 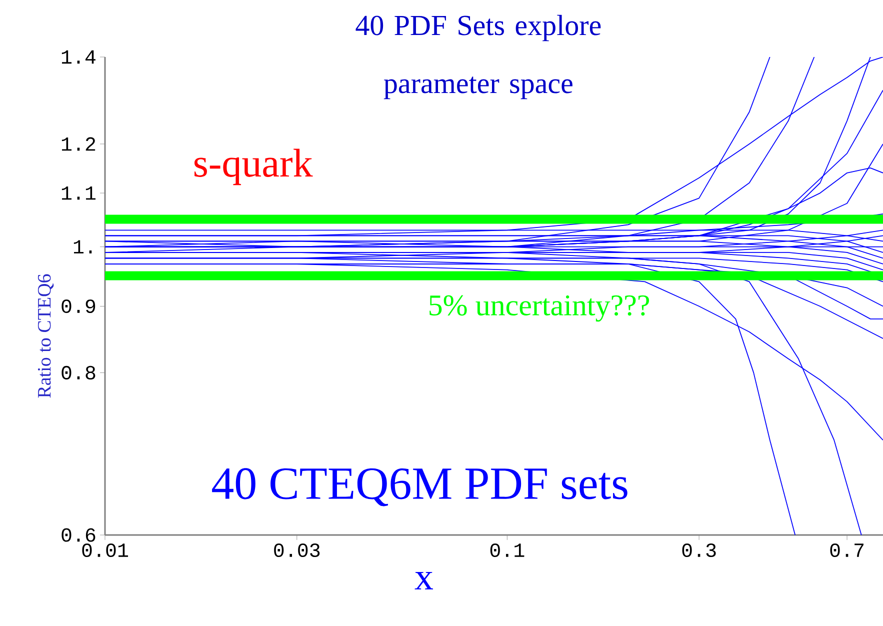 I want to click on y-tick-label: 1., so click(x=83, y=247).